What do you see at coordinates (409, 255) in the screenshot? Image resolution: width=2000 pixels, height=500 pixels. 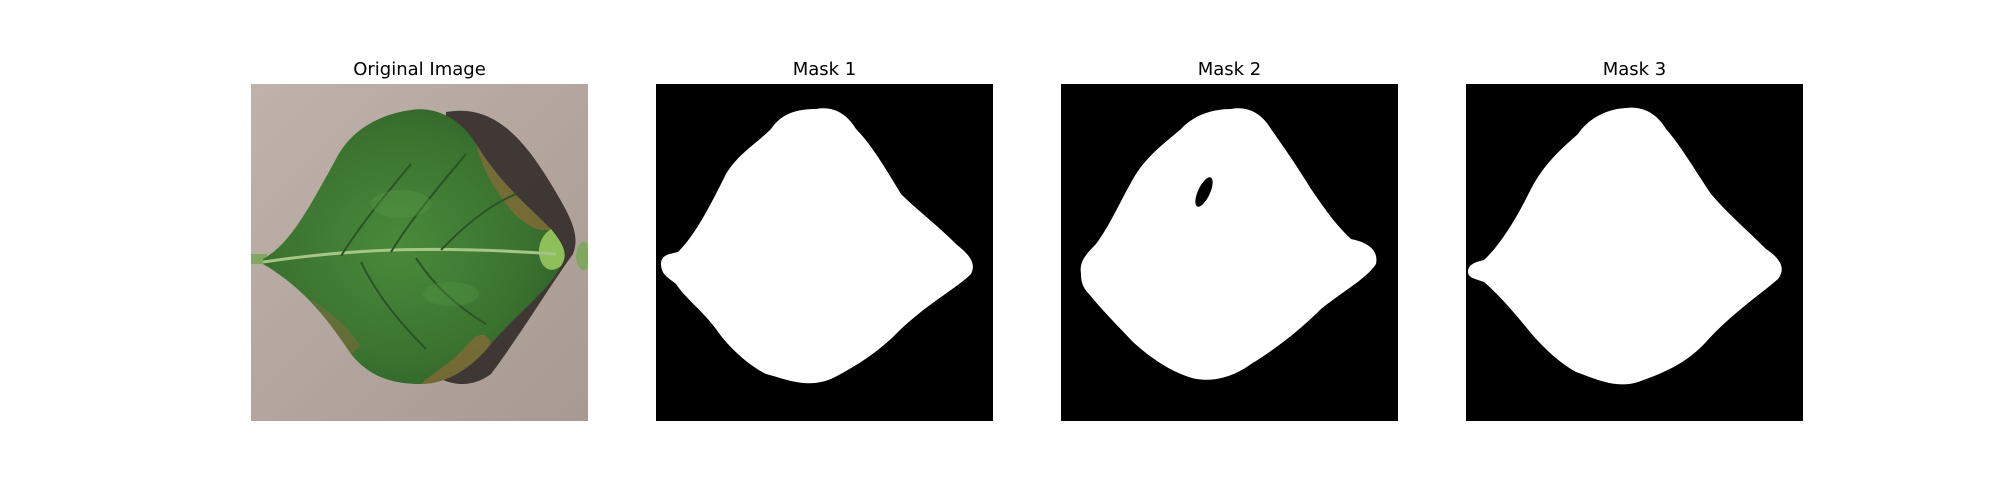 I see `leaf-midrib` at bounding box center [409, 255].